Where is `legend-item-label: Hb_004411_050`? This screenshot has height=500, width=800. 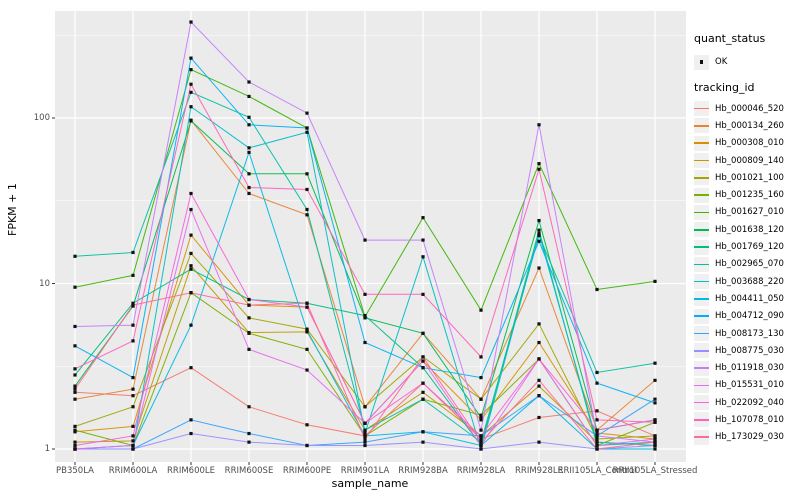 legend-item-label: Hb_004411_050 is located at coordinates (749, 298).